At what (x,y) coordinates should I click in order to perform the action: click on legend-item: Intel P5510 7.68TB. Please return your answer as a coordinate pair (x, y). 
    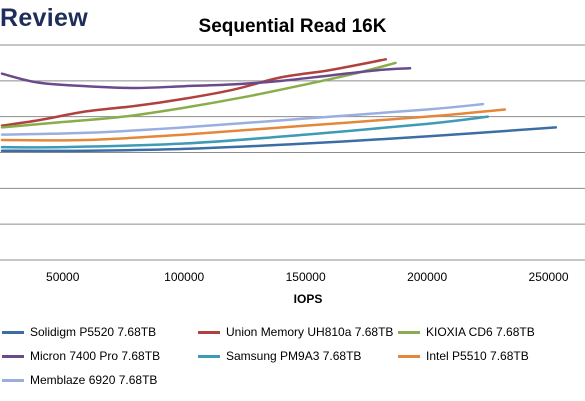
    Looking at the image, I should click on (463, 356).